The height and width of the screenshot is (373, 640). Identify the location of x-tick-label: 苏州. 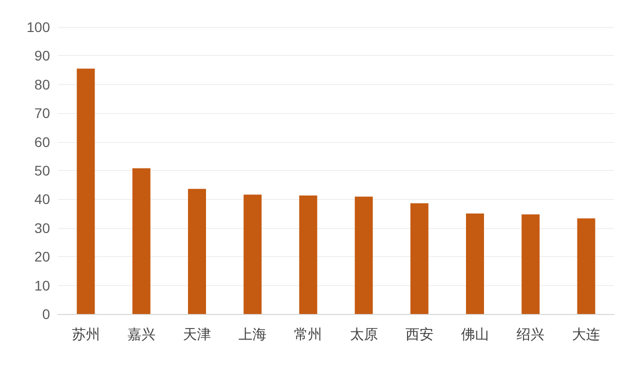
(86, 335).